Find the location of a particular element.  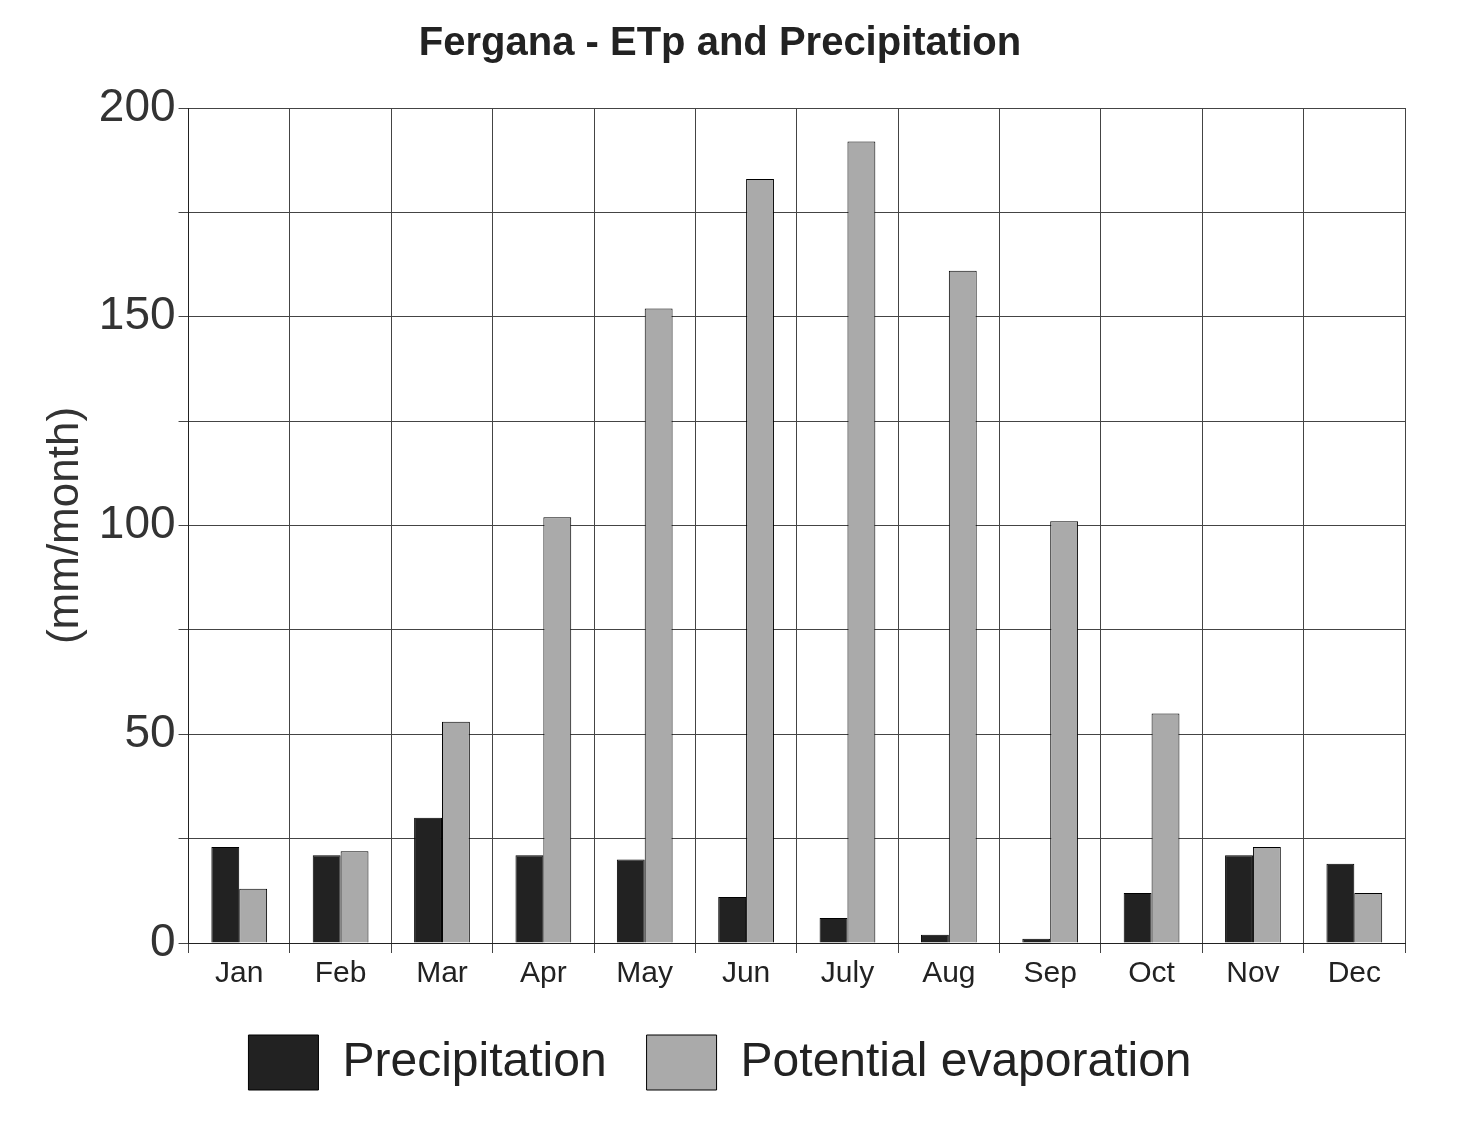

y-tick-label: 0 is located at coordinates (162, 939).